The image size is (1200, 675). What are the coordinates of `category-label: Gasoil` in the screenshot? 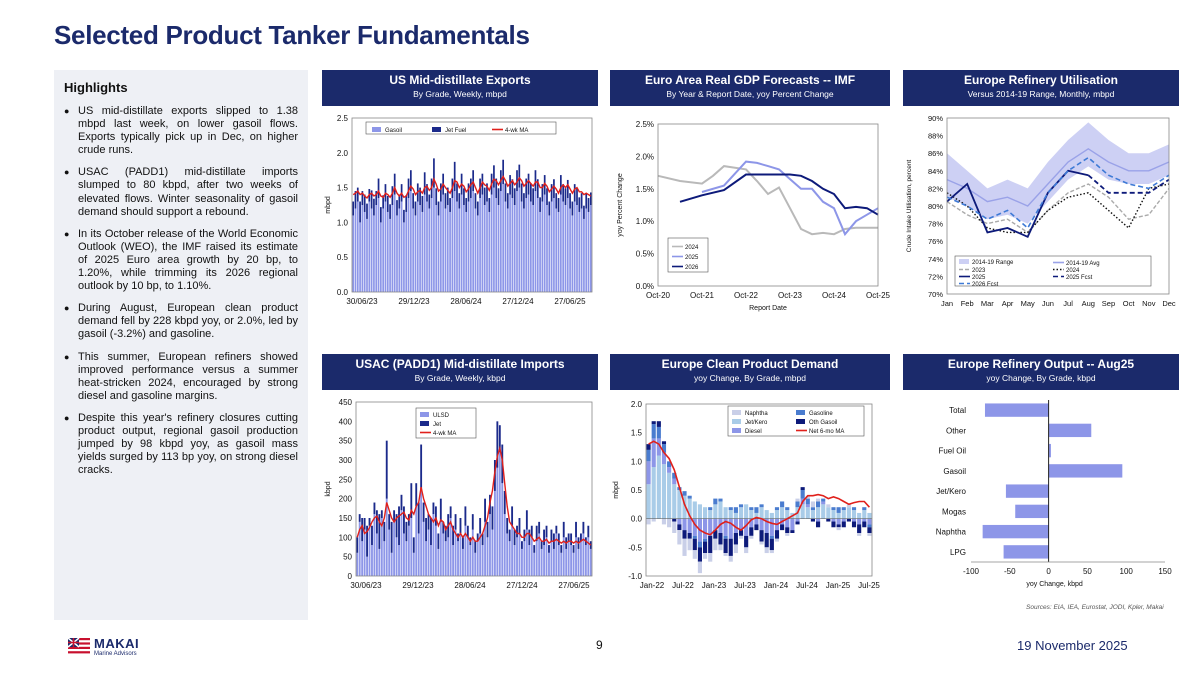 It's located at (954, 471).